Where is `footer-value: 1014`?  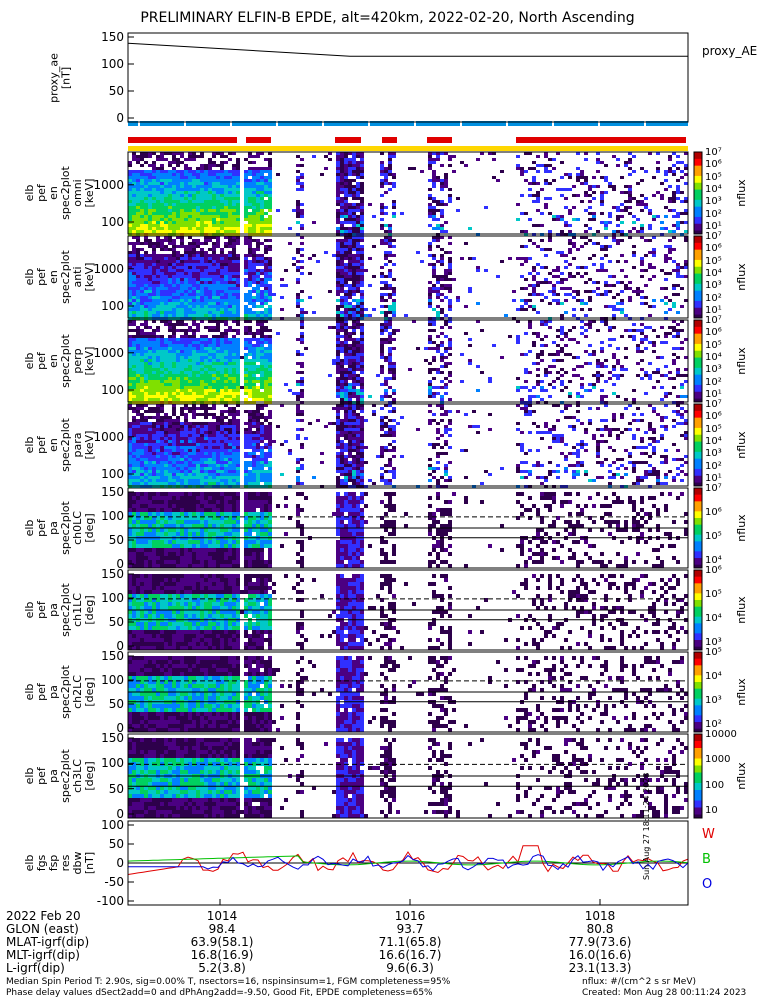 footer-value: 1014 is located at coordinates (222, 916).